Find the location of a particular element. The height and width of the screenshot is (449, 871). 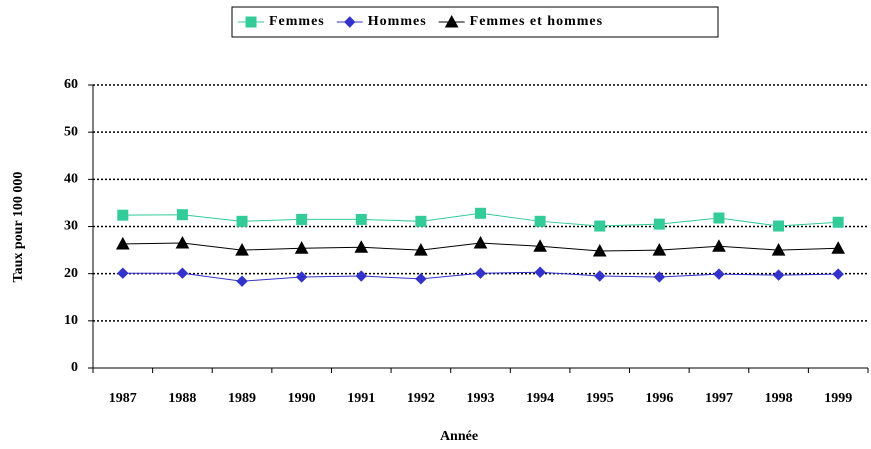

legend-box is located at coordinates (475, 22).